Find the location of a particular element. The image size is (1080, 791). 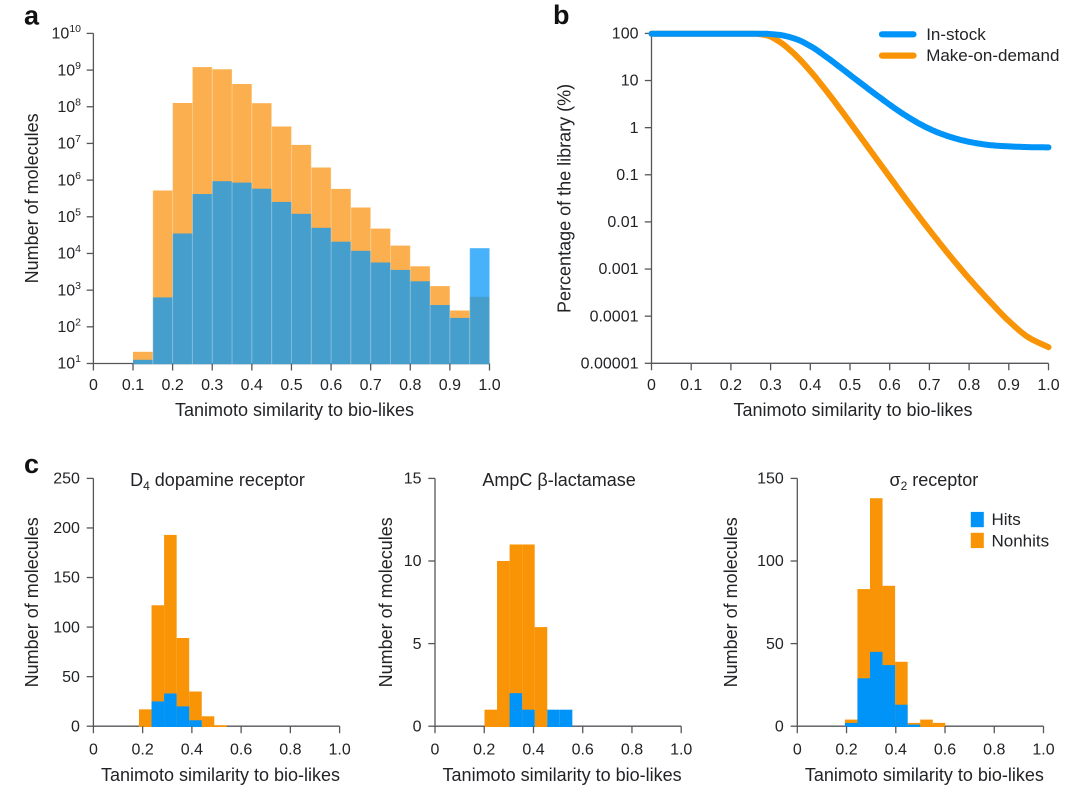

svg-text: 0.00001 is located at coordinates (610, 364).